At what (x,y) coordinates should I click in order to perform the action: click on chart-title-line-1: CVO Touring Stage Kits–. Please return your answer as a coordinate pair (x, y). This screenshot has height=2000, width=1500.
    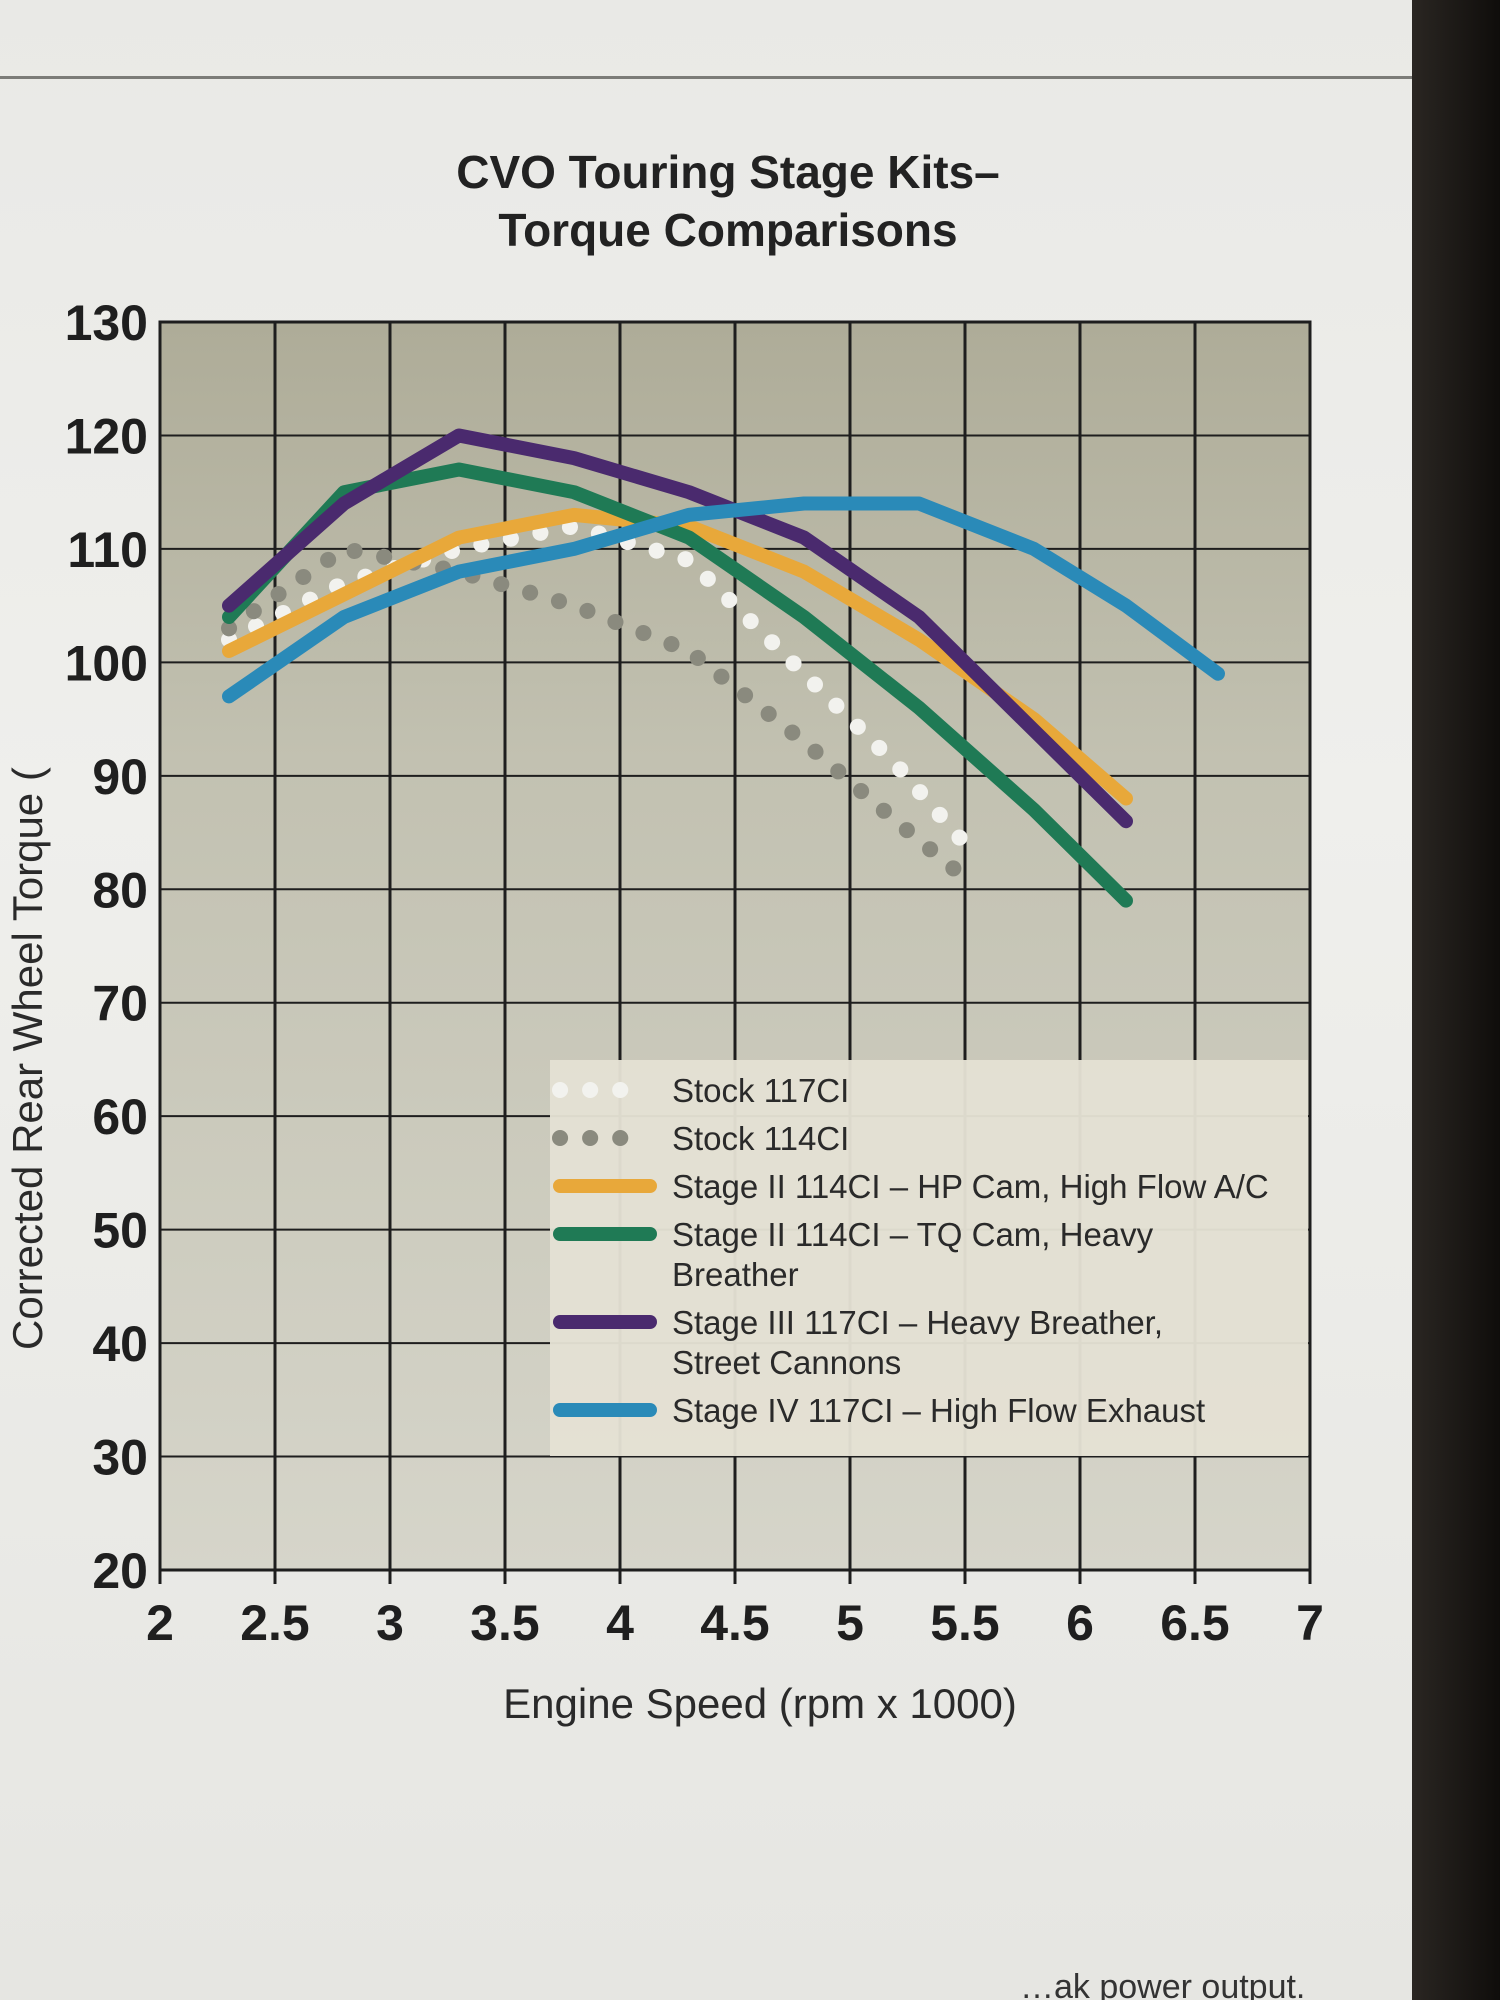
    Looking at the image, I should click on (728, 172).